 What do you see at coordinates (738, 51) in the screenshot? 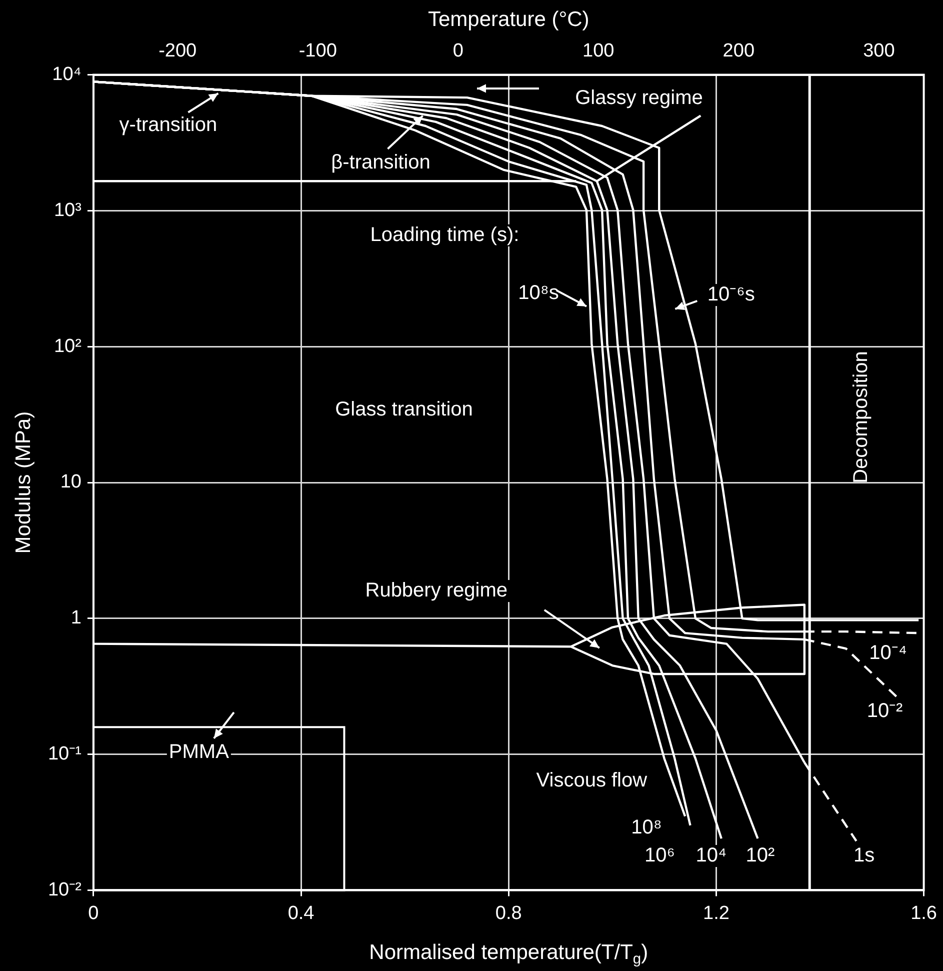
I see `x2-tick-label: 200` at bounding box center [738, 51].